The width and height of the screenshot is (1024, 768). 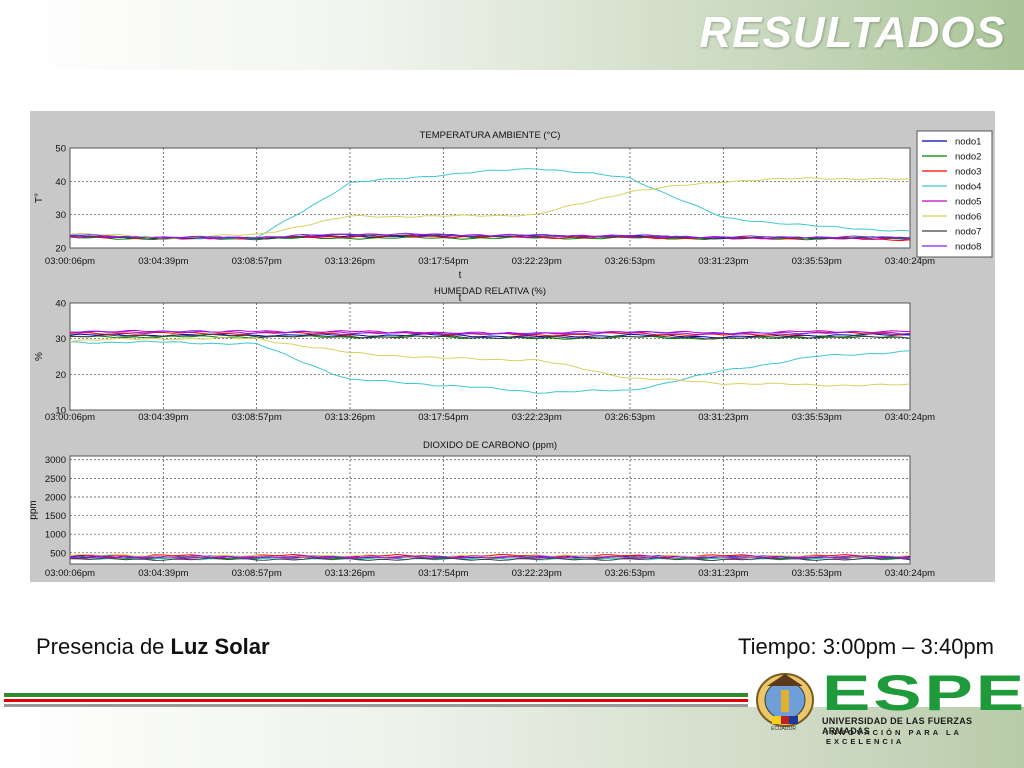 What do you see at coordinates (897, 726) in the screenshot?
I see `logo-subtitle: UNIVERSIDAD DE LAS FUERZAS ARMADAS` at bounding box center [897, 726].